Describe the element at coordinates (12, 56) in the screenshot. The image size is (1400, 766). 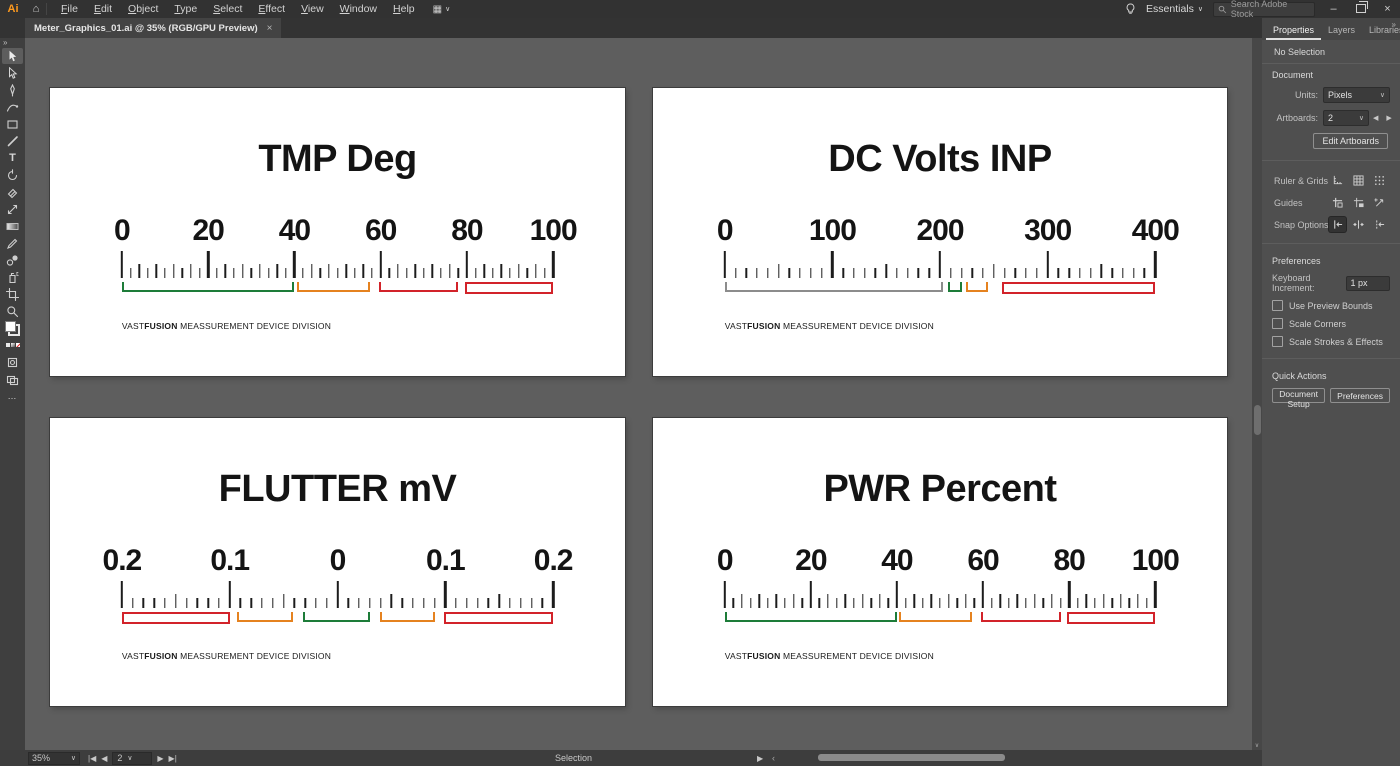
I see `selection-tool` at that location.